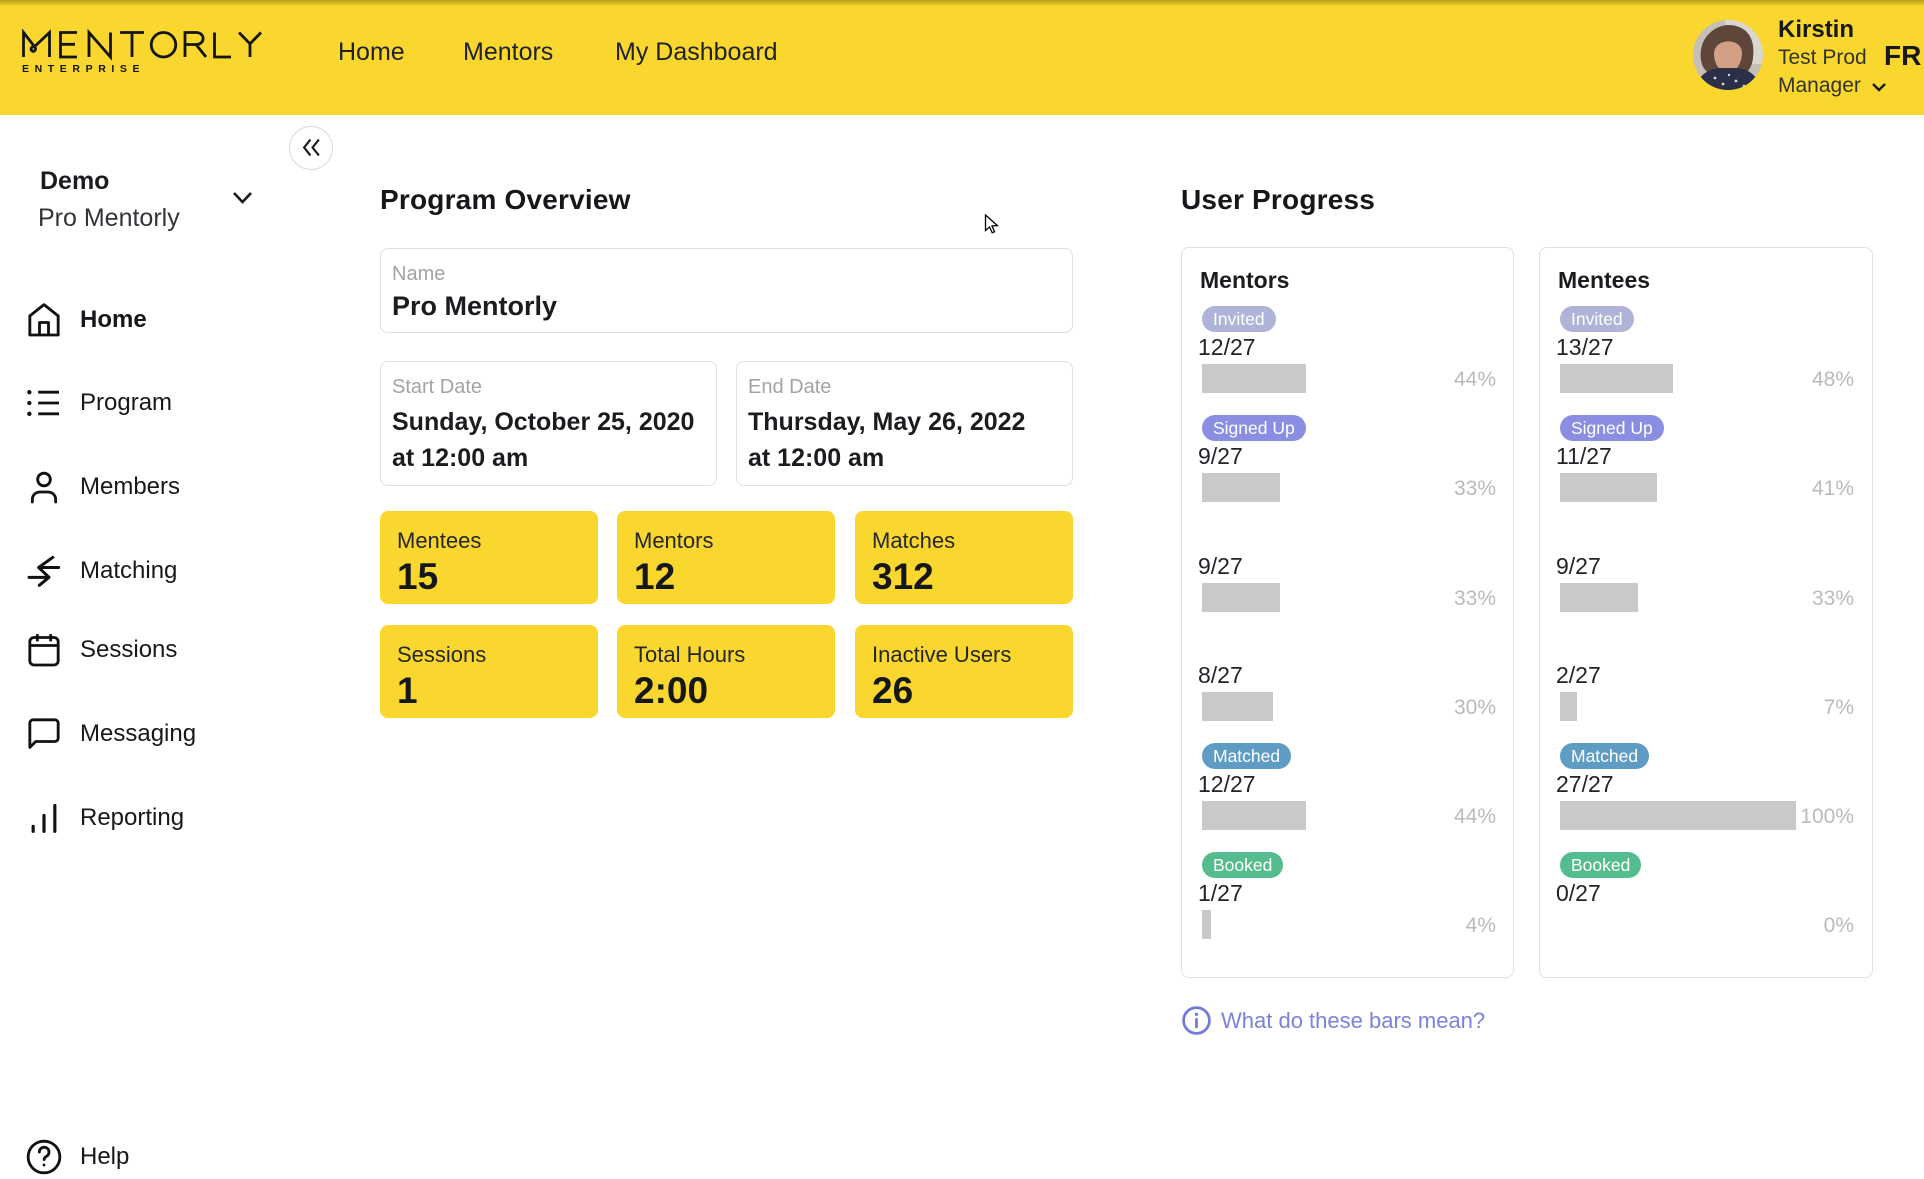  What do you see at coordinates (83, 69) in the screenshot?
I see `svg-text: ENTERPRISE` at bounding box center [83, 69].